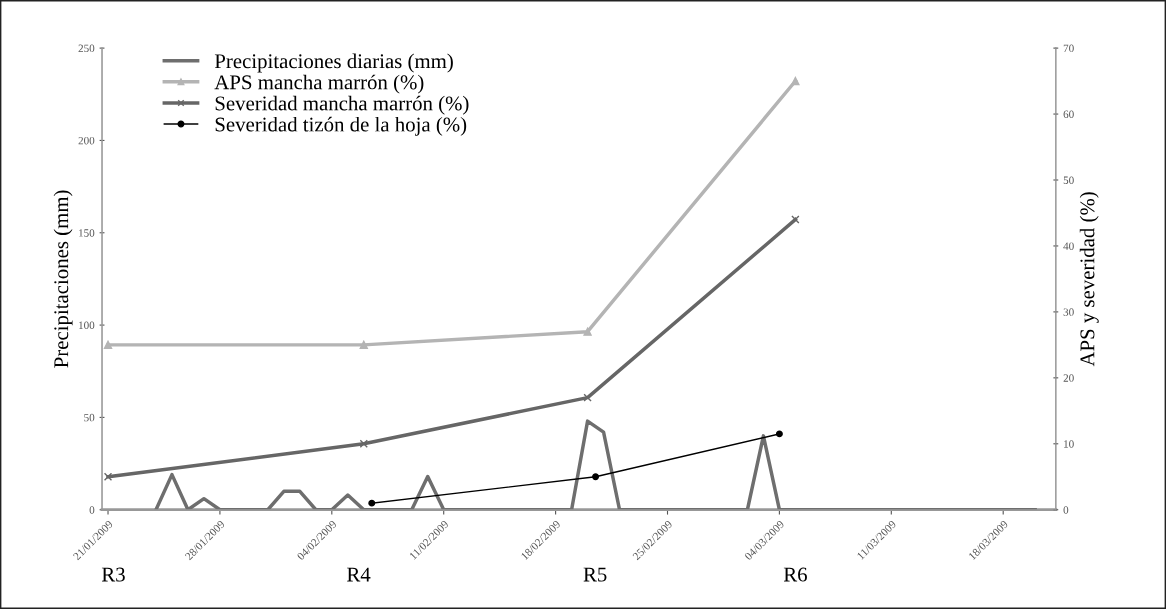 The width and height of the screenshot is (1166, 609). Describe the element at coordinates (595, 464) in the screenshot. I see `line-series` at that location.